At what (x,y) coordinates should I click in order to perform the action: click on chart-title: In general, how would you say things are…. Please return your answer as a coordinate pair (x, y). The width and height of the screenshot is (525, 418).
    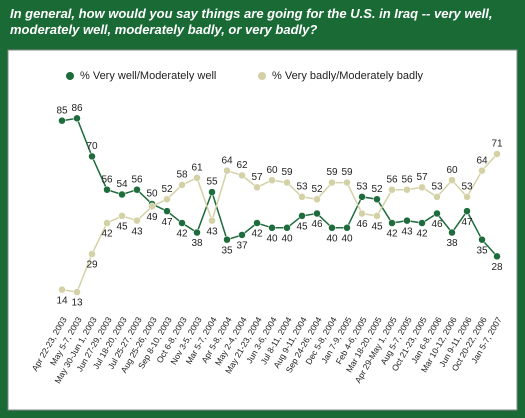
    Looking at the image, I should click on (251, 21).